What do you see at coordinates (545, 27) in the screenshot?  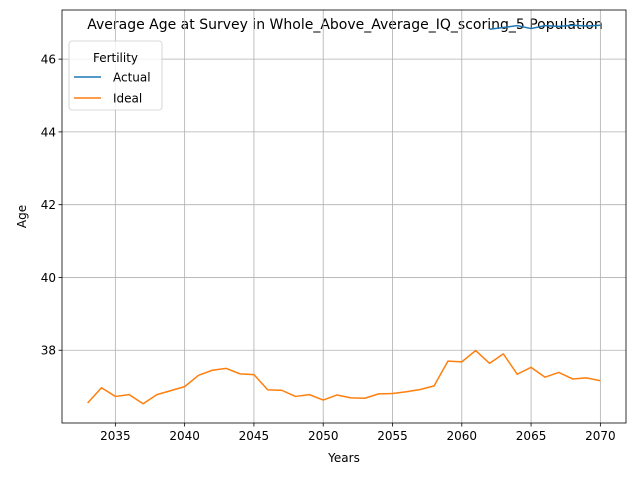 I see `series-line-actual` at bounding box center [545, 27].